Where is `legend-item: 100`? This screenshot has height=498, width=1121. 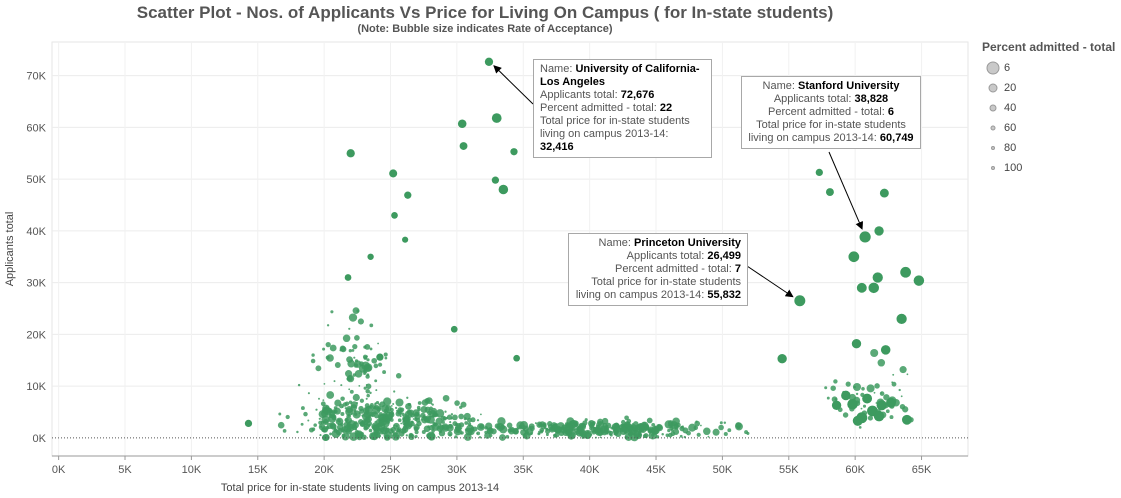
legend-item: 100 is located at coordinates (1048, 168).